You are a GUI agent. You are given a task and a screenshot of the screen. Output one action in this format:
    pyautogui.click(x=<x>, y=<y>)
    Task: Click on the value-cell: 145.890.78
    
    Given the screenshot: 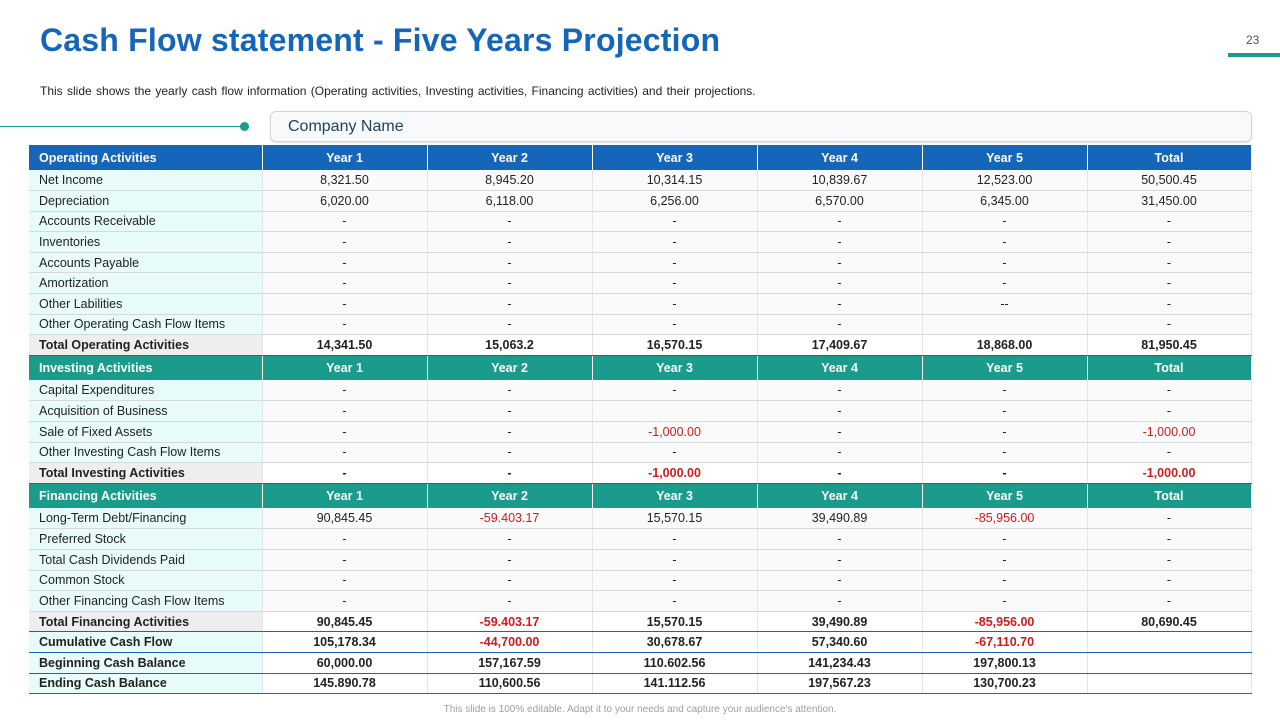 What is the action you would take?
    pyautogui.click(x=345, y=684)
    